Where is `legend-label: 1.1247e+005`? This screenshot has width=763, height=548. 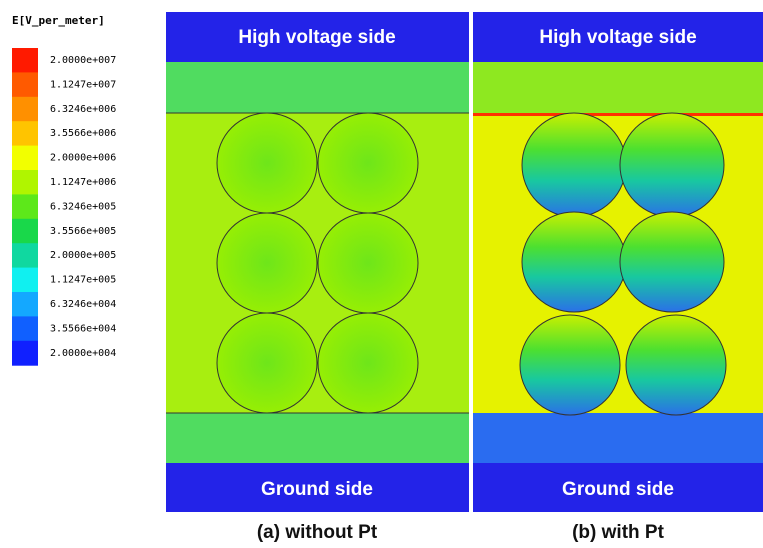
legend-label: 1.1247e+005 is located at coordinates (83, 280).